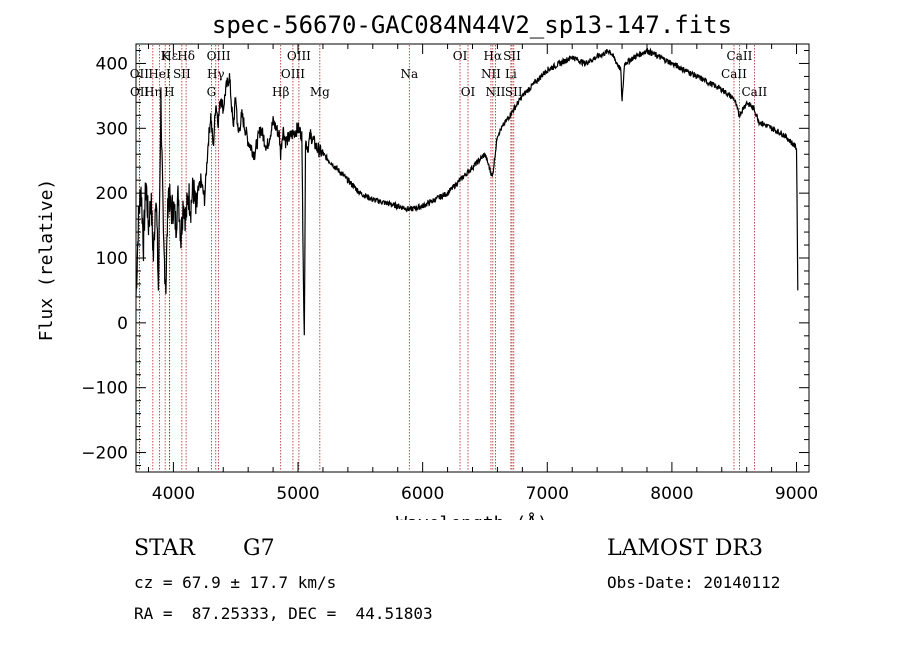  Describe the element at coordinates (169, 92) in the screenshot. I see `line-marker-label-6: H` at that location.